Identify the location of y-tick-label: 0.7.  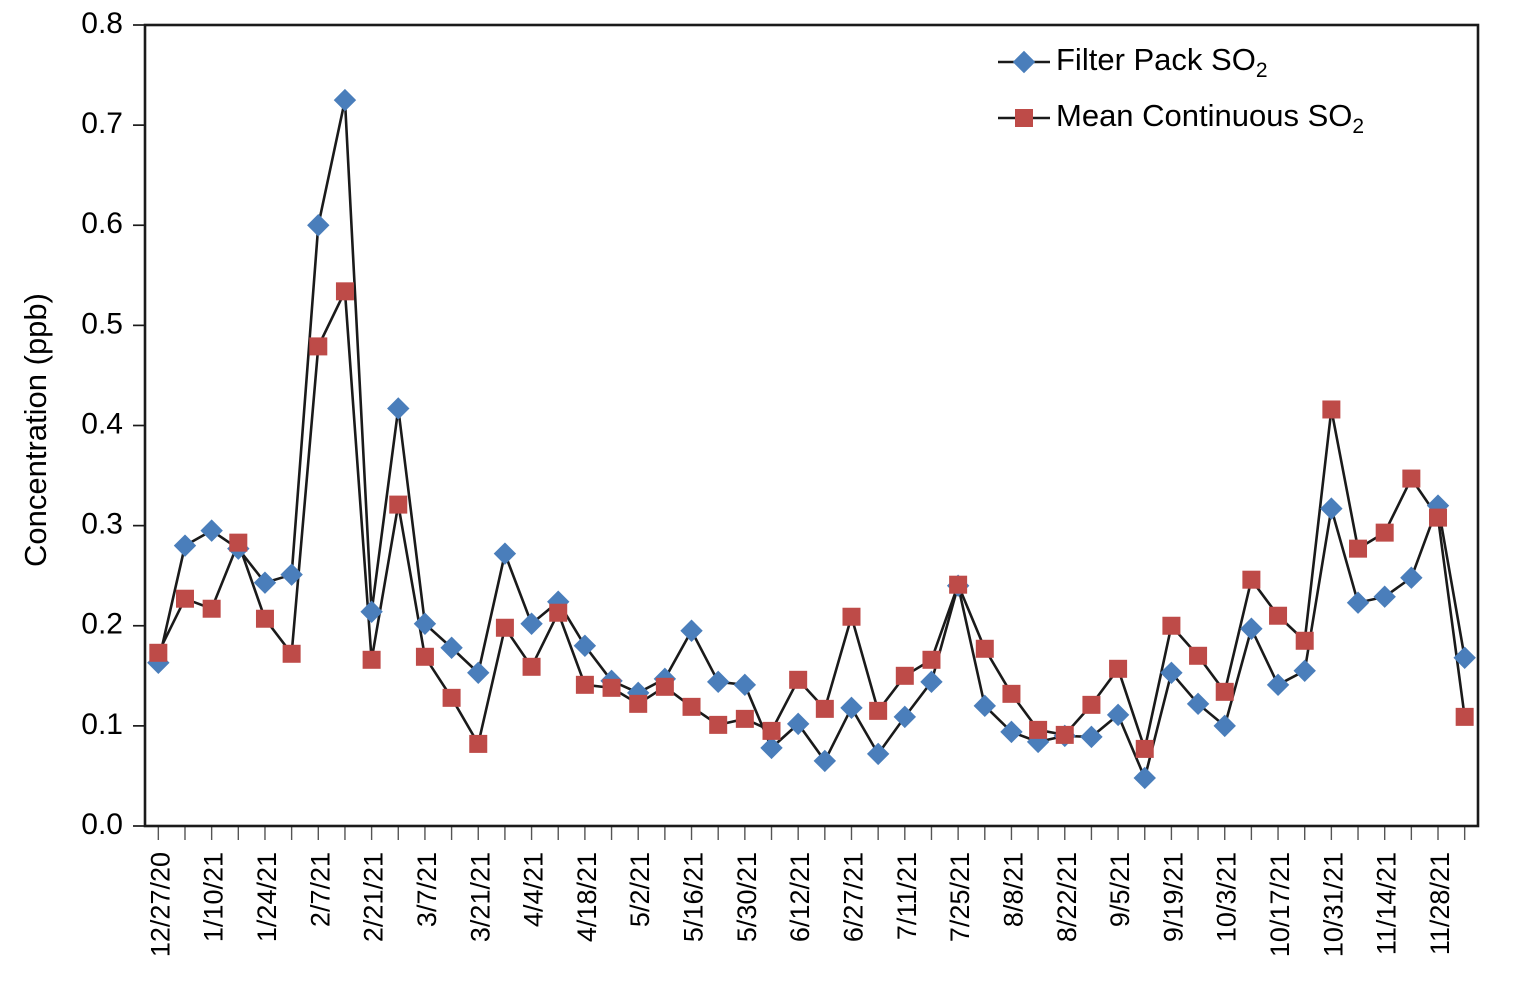
(102, 123).